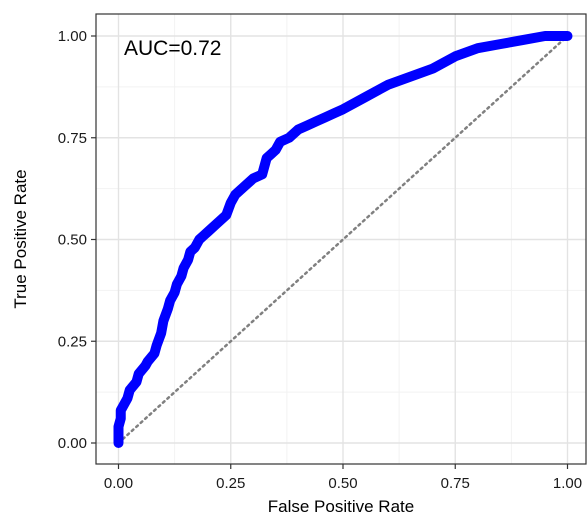  Describe the element at coordinates (567, 483) in the screenshot. I see `x-tick-label: 1.00` at that location.